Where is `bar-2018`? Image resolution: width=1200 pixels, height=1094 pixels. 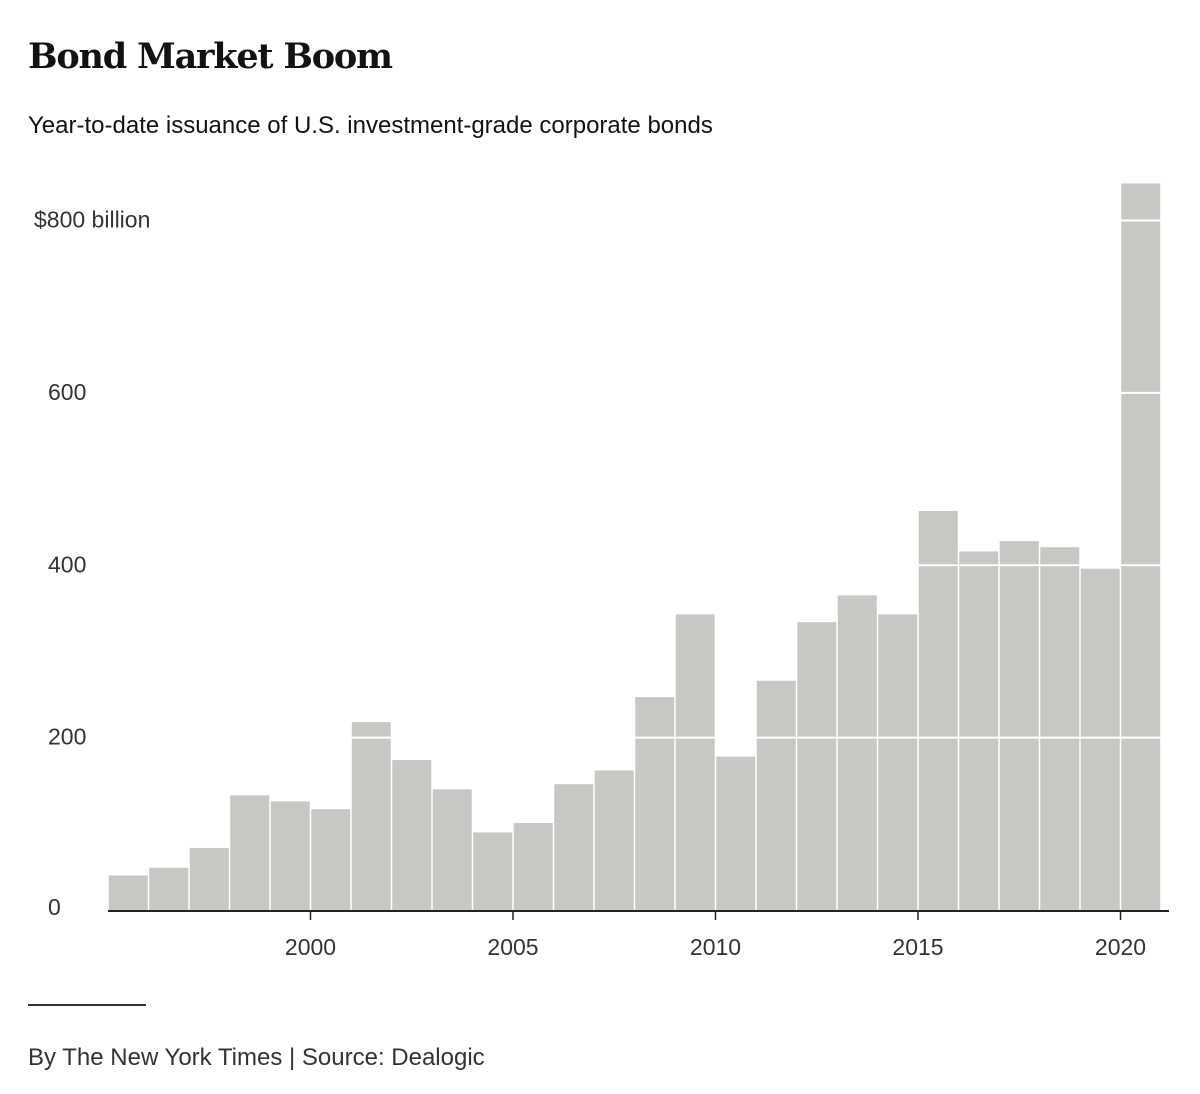 bar-2018 is located at coordinates (1060, 728).